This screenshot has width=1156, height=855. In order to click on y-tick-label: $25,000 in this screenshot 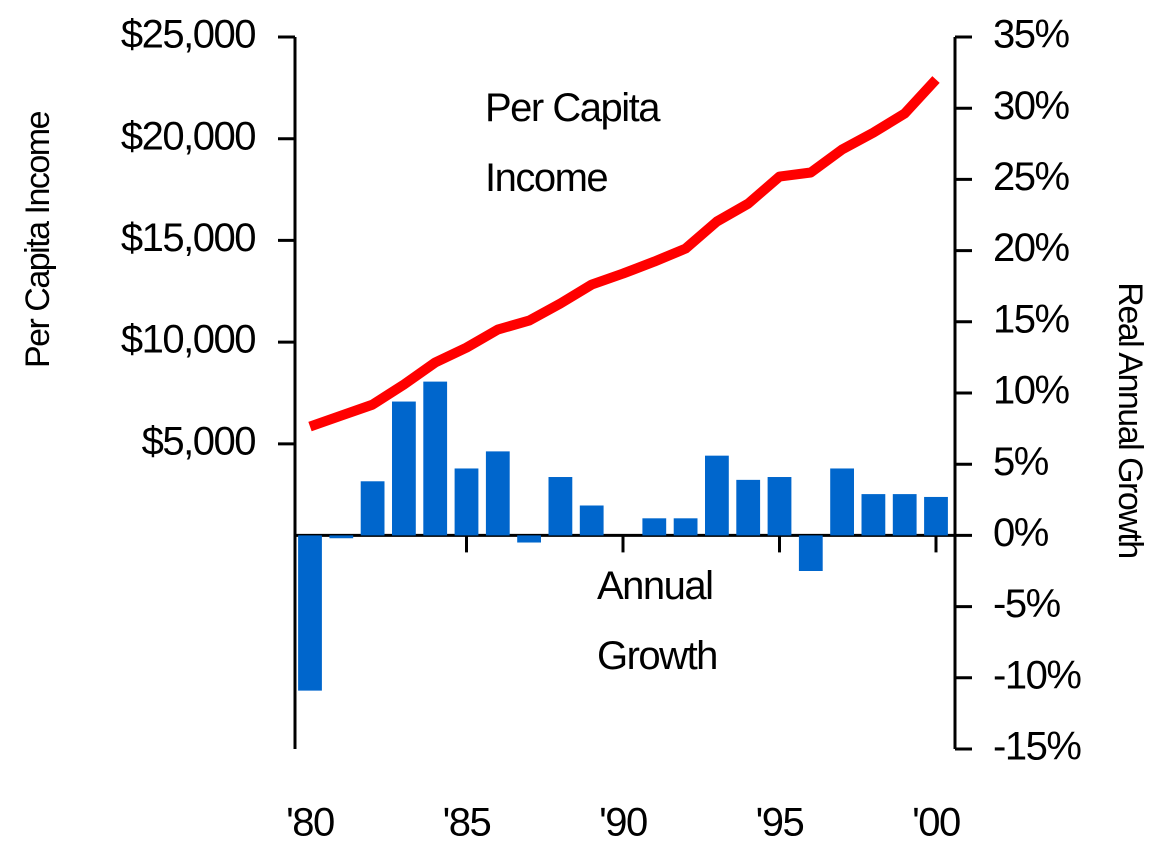, I will do `click(188, 35)`.